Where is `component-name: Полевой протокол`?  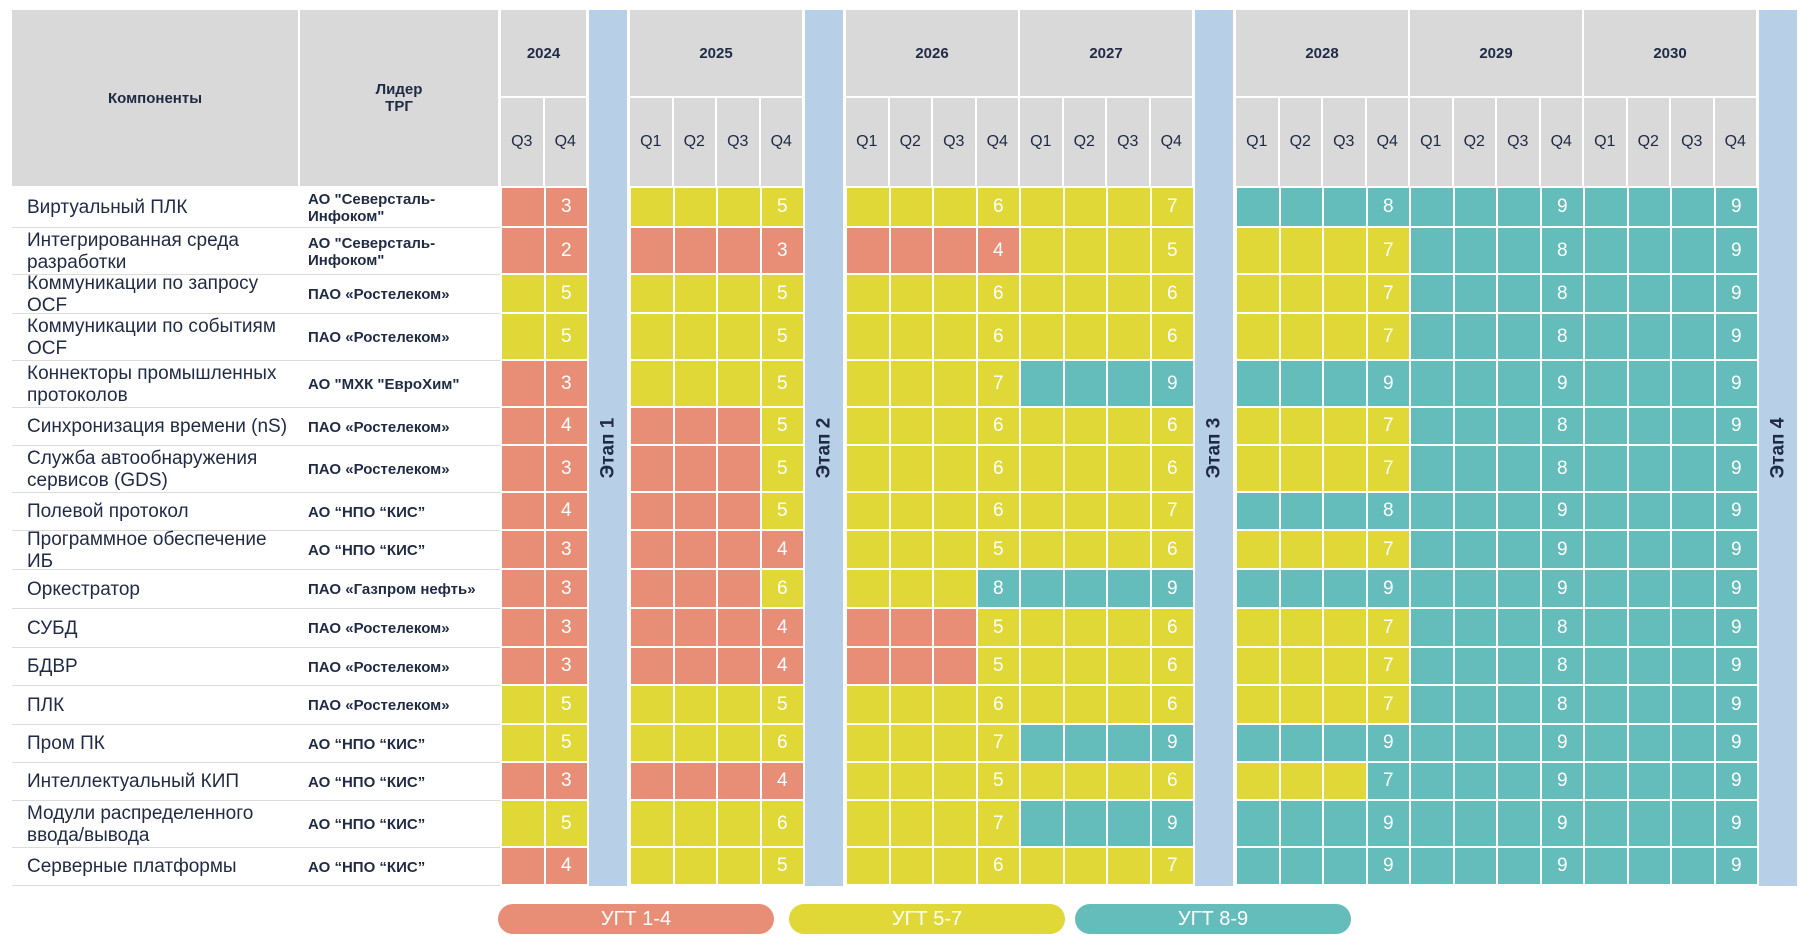
component-name: Полевой протокол is located at coordinates (108, 511).